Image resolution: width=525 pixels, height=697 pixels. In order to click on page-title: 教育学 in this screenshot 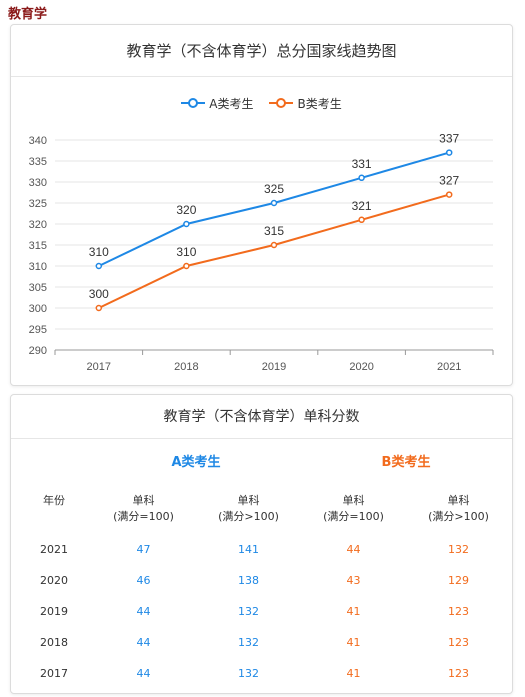, I will do `click(28, 14)`.